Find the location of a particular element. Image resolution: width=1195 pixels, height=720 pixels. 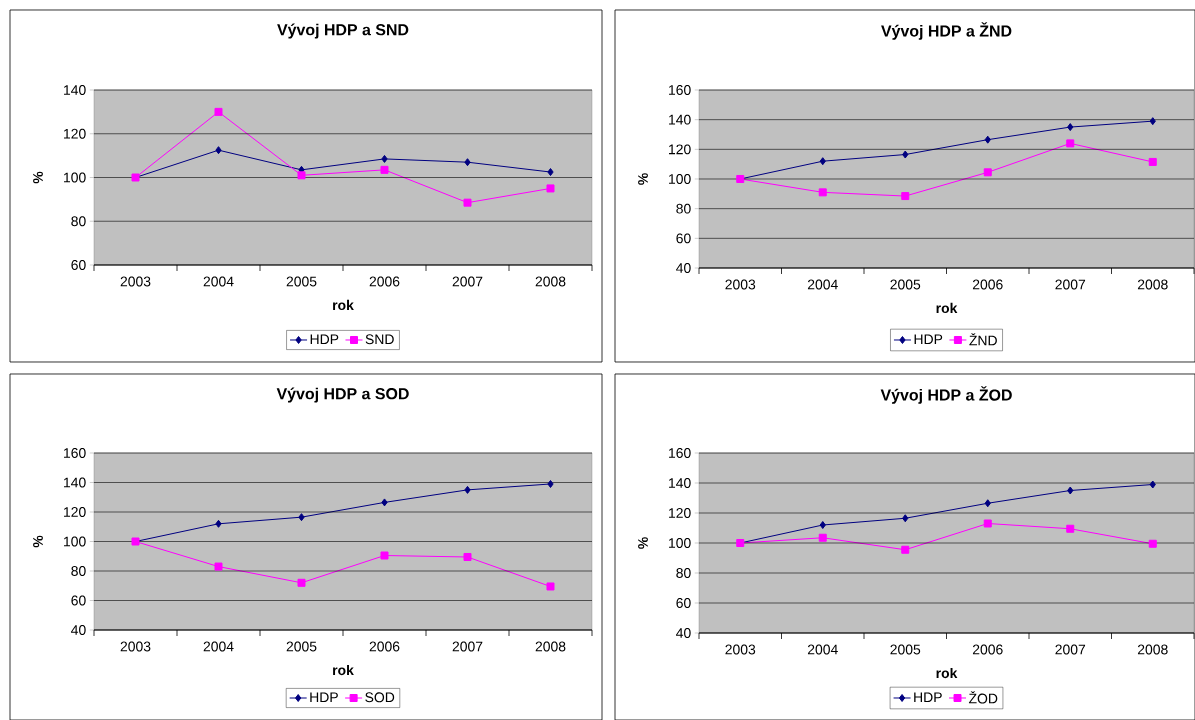

chart-title: Vývoj HDP a ŽOD is located at coordinates (946, 395).